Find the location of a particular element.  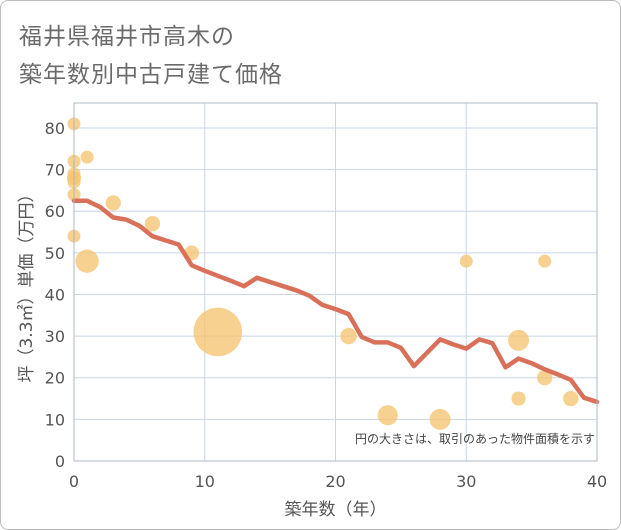

y-tick-label-40: 40 is located at coordinates (55, 294).